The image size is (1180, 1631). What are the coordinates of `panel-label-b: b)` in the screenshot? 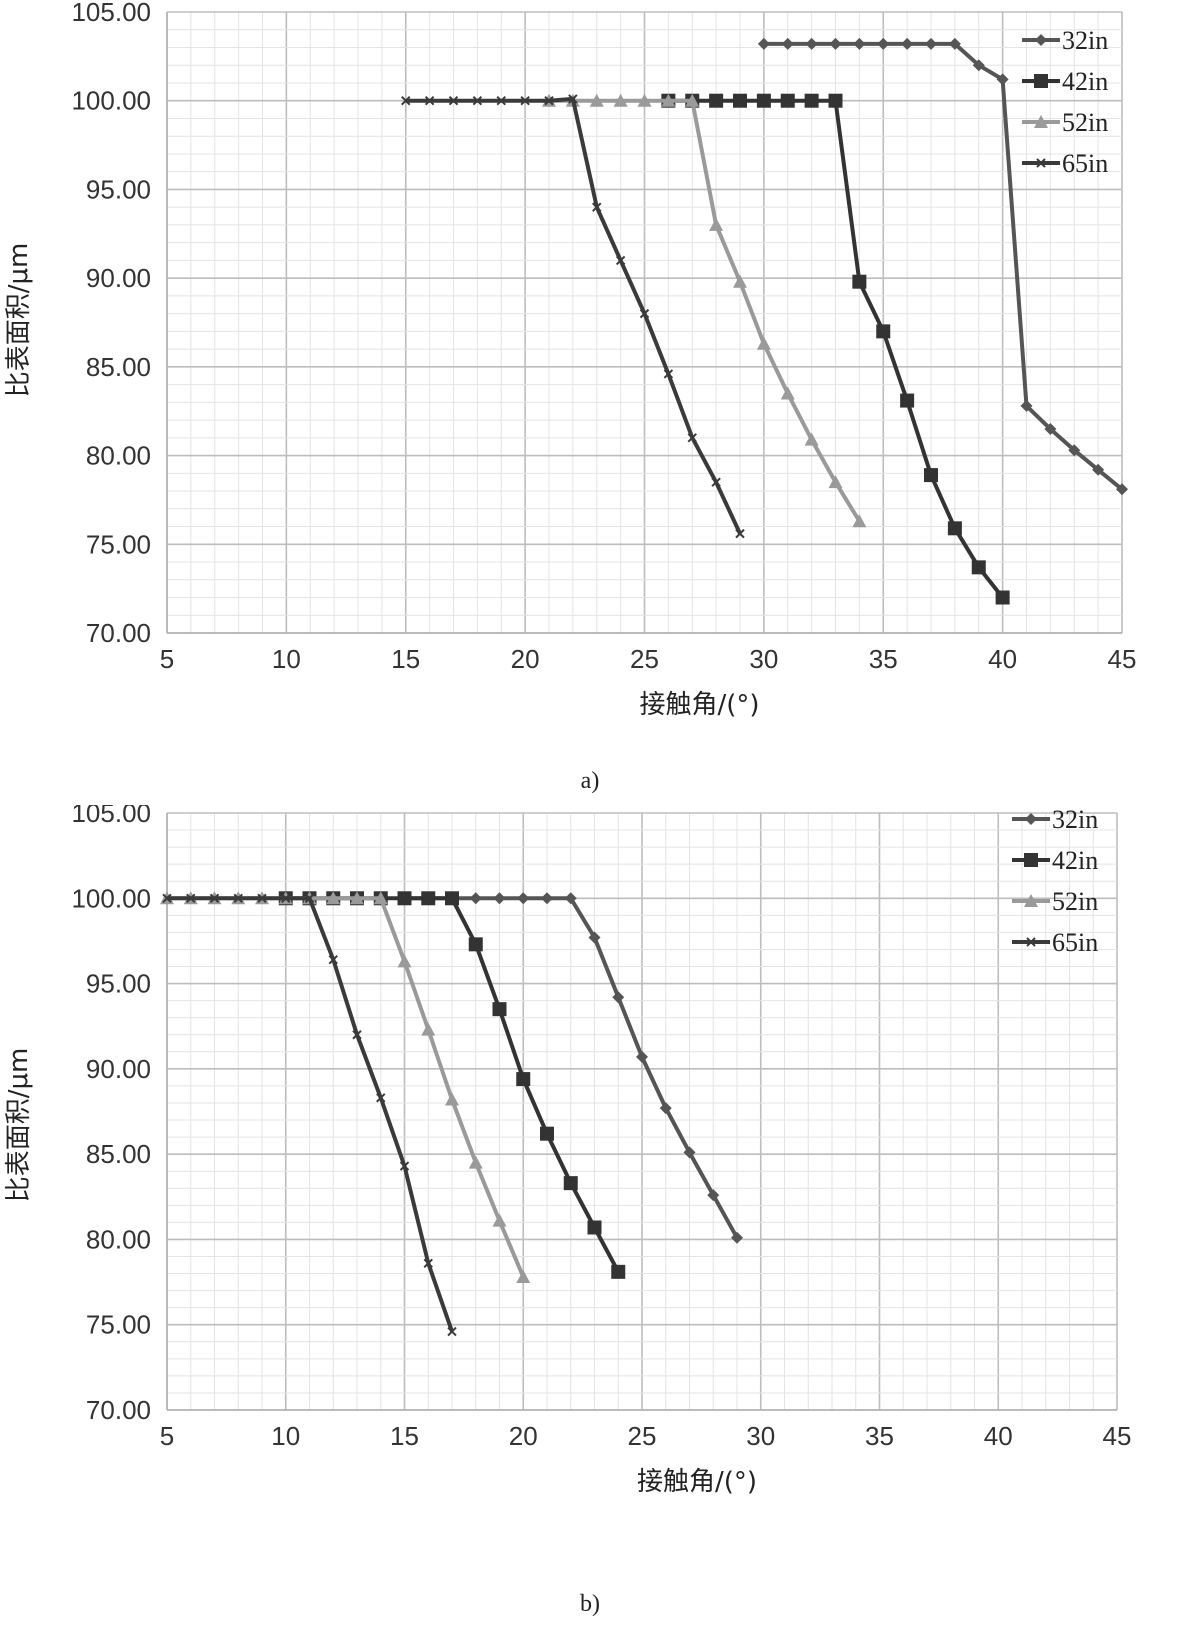 It's located at (590, 1604).